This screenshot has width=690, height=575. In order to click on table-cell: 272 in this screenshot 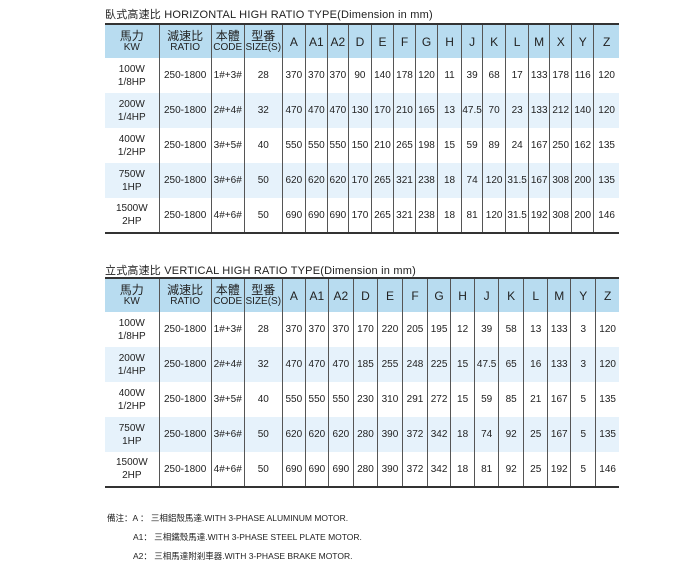, I will do `click(439, 399)`.